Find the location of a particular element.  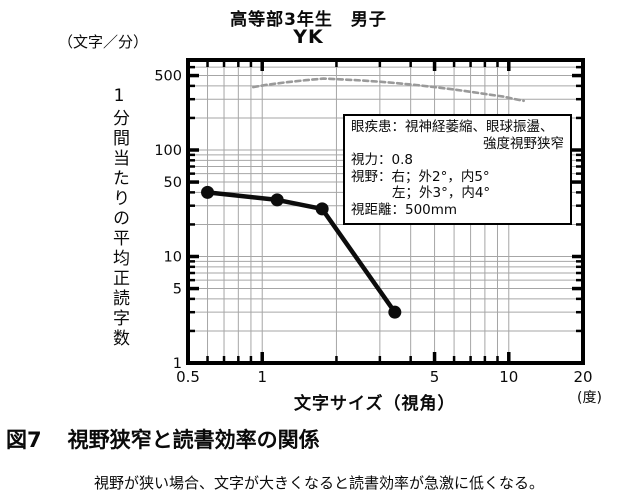

x-tick-label: 20 is located at coordinates (582, 377).